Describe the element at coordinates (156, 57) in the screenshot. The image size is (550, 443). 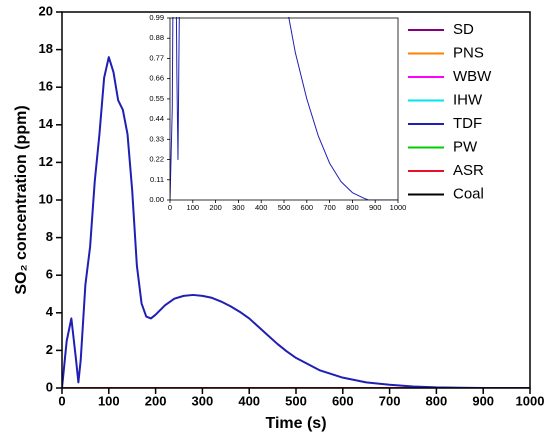
I see `y-tick-label: 0.77` at that location.